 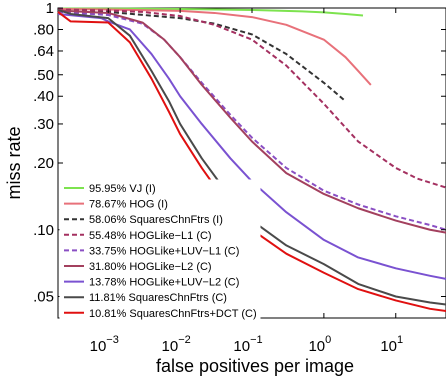 I want to click on y-tick-label: .20, so click(x=43, y=163).